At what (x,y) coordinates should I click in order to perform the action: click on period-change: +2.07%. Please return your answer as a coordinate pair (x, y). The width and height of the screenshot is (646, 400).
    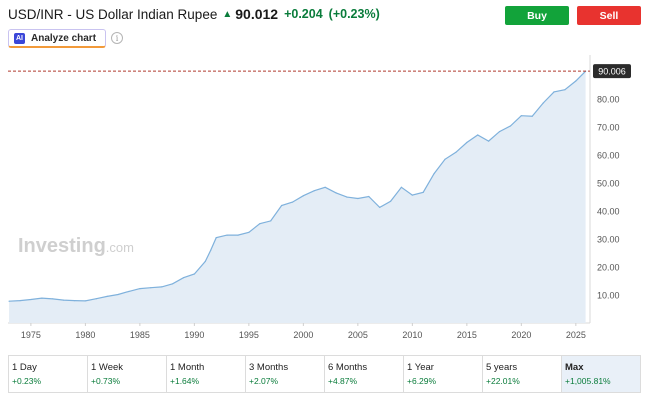
    Looking at the image, I should click on (264, 381).